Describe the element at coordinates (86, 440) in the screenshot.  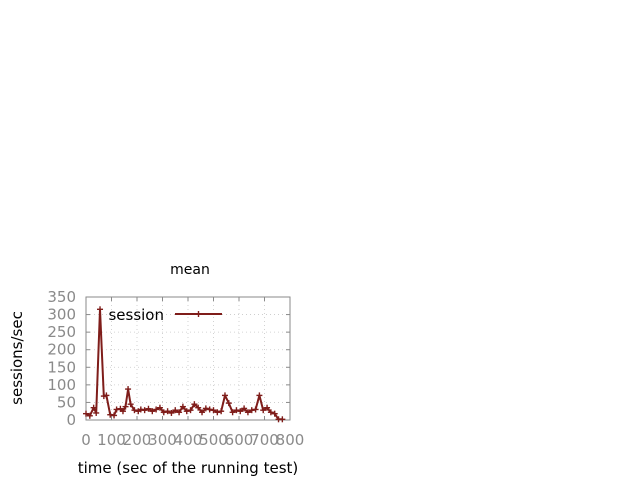
I see `x-tick-label: 0` at that location.